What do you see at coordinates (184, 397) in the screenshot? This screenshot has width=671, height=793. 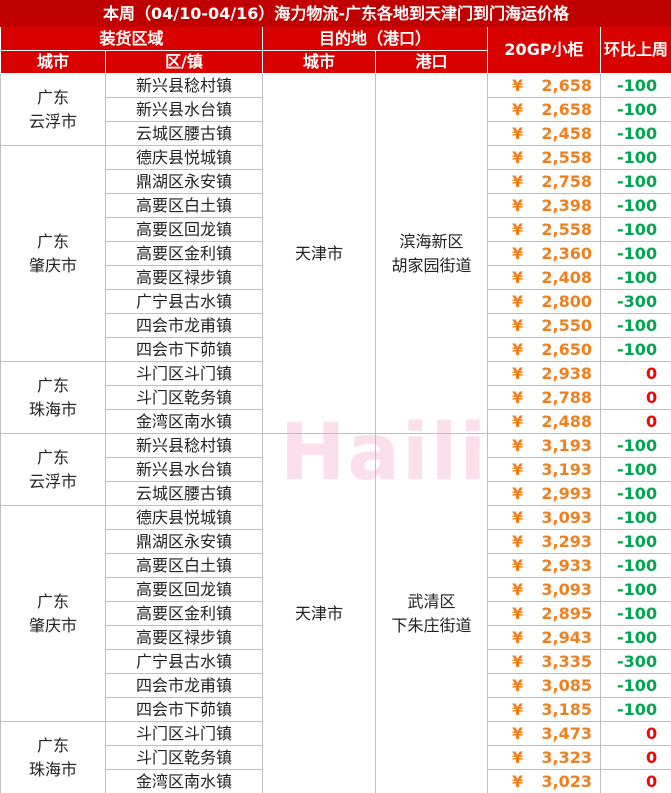 I see `town-cell: 斗门区乾务镇` at bounding box center [184, 397].